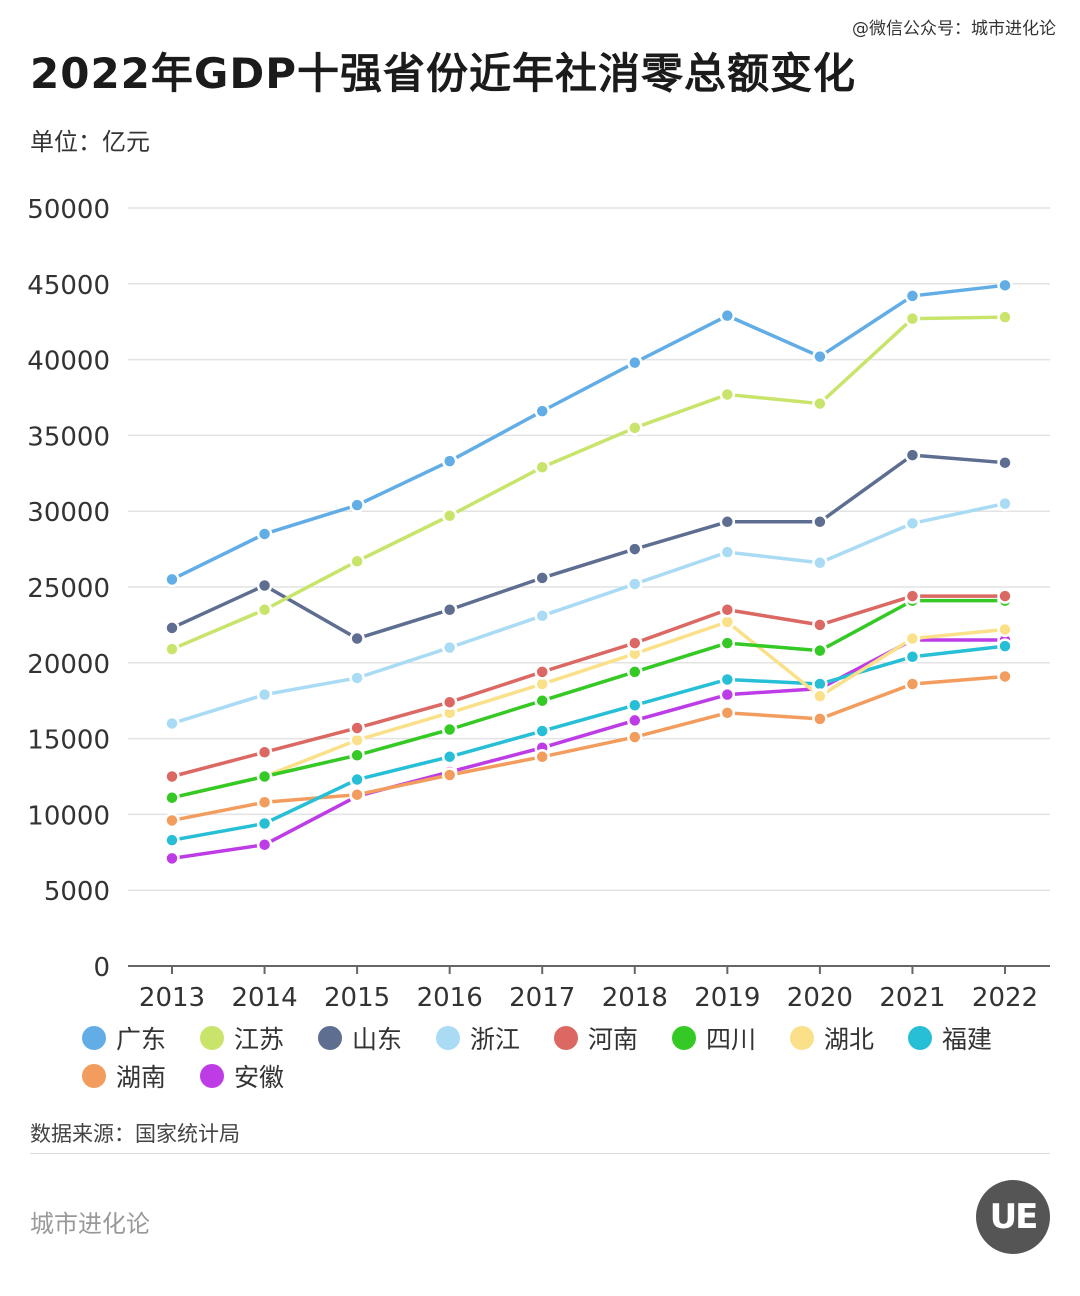 The width and height of the screenshot is (1080, 1296). What do you see at coordinates (90, 142) in the screenshot?
I see `unit-label: 单位：亿元` at bounding box center [90, 142].